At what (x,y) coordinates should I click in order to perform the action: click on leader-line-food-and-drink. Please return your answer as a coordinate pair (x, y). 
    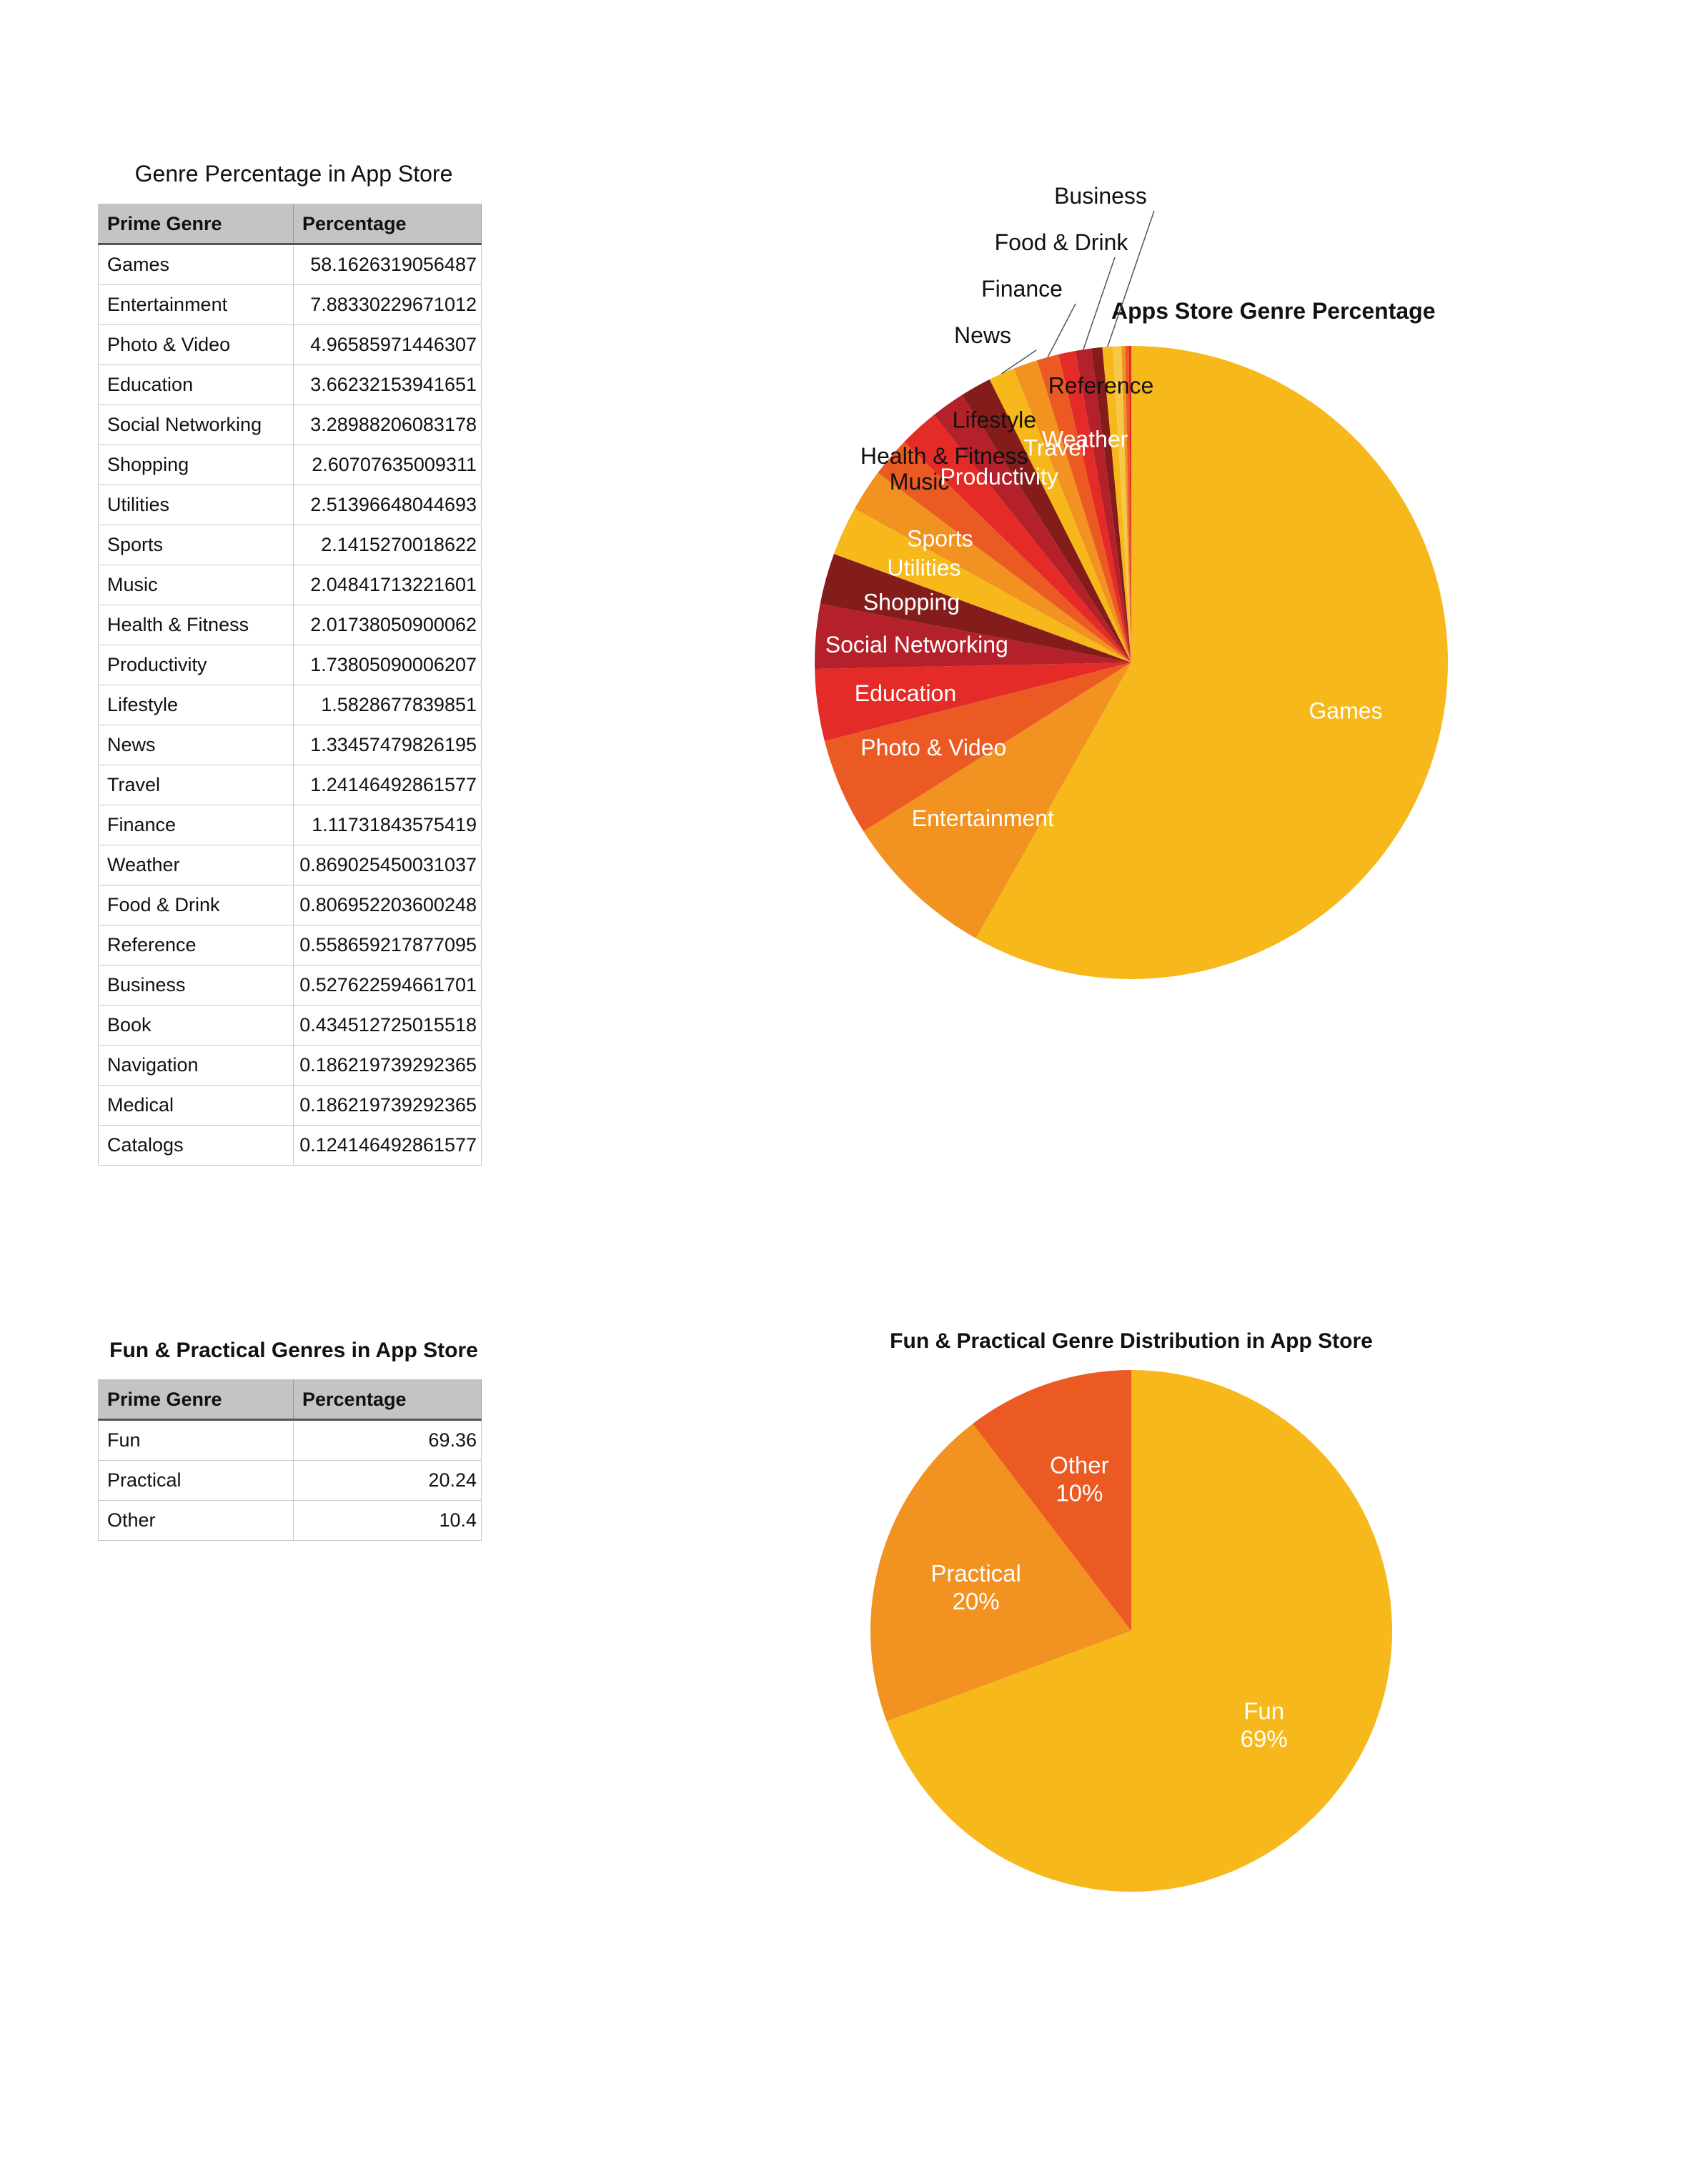
    Looking at the image, I should click on (1099, 303).